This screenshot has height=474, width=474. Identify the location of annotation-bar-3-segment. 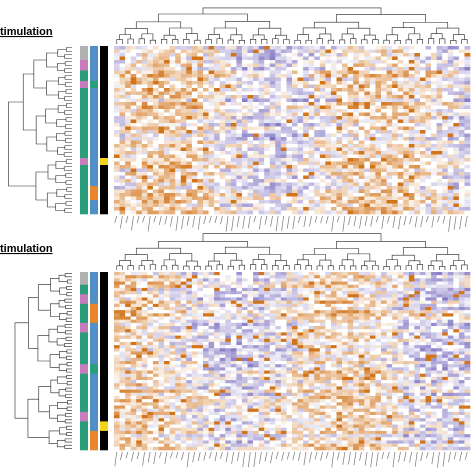
(104, 416).